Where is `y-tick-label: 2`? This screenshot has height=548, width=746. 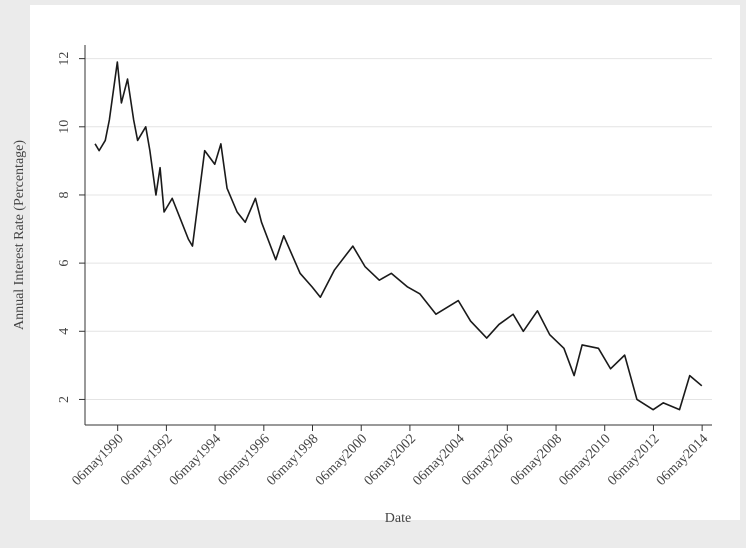
y-tick-label: 2 is located at coordinates (64, 399).